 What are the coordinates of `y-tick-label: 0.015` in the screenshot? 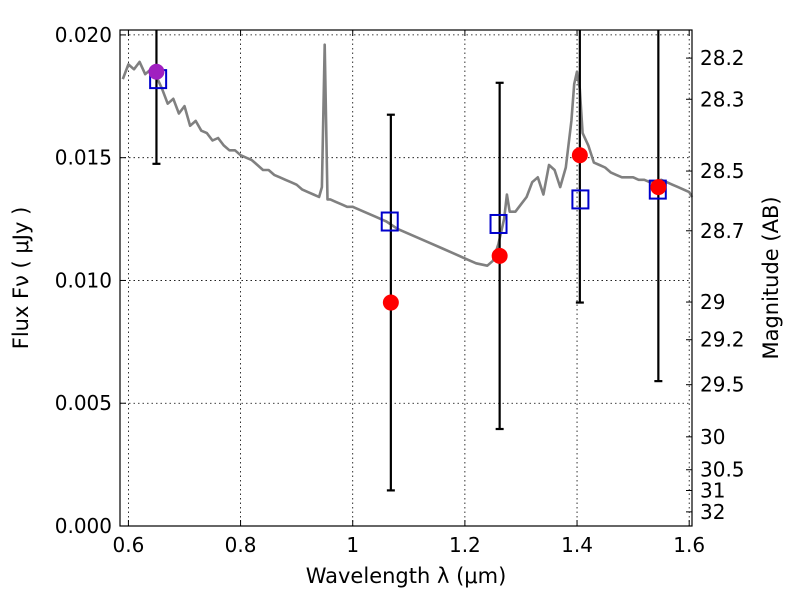 It's located at (83, 158).